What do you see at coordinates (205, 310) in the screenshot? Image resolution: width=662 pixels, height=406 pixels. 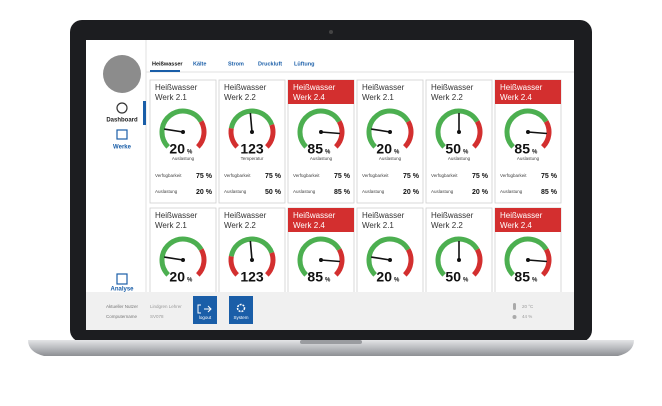 I see `logout-button` at bounding box center [205, 310].